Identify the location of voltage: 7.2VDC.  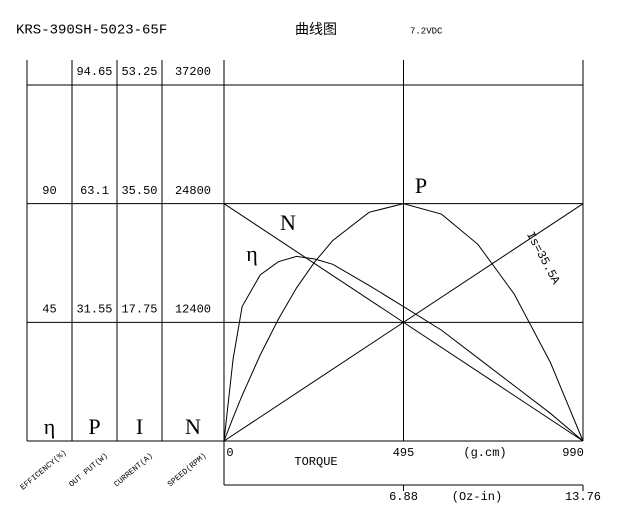
(426, 31).